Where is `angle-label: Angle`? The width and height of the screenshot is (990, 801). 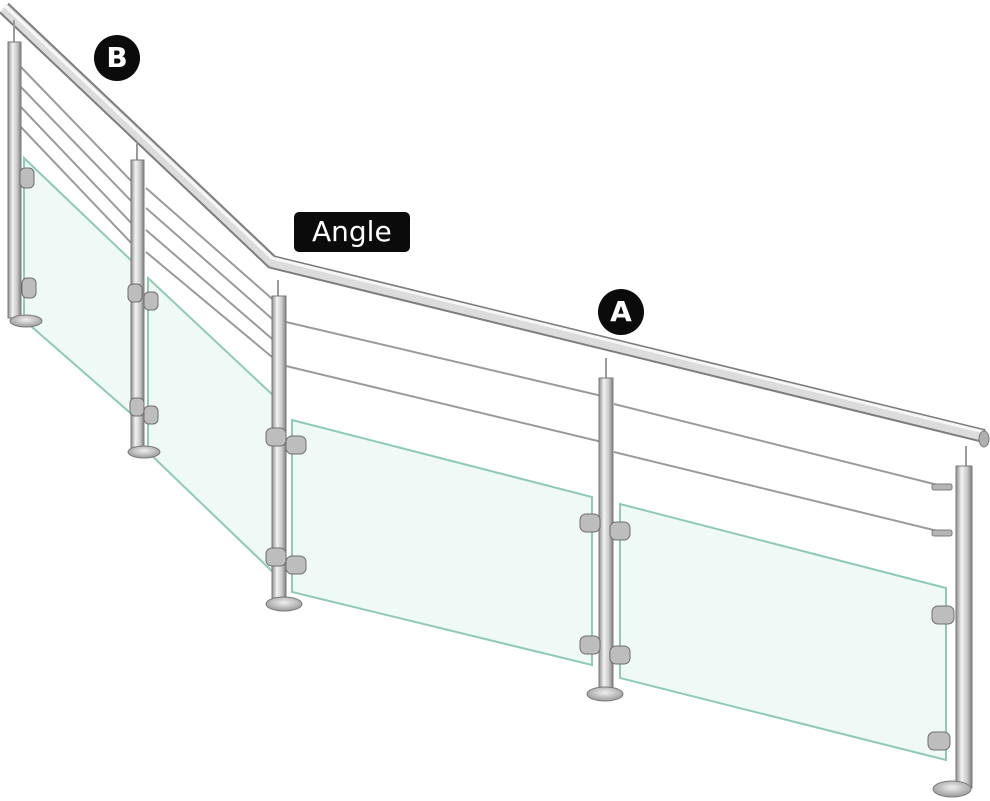 angle-label: Angle is located at coordinates (352, 232).